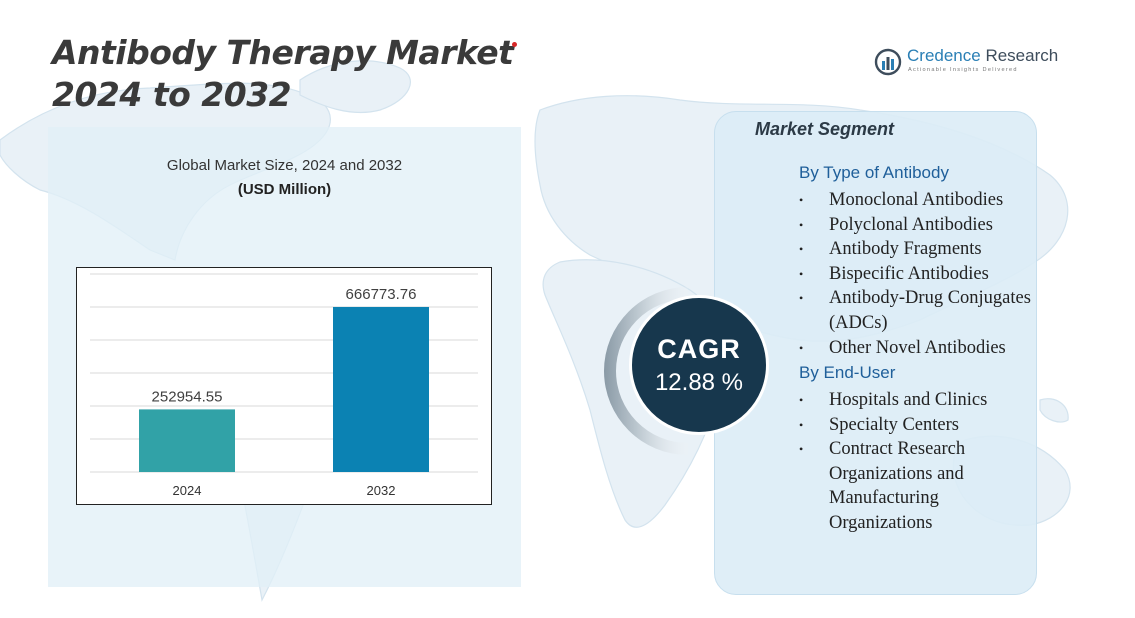  Describe the element at coordinates (699, 365) in the screenshot. I see `cagr-badge: CAGR 12.88 %` at that location.